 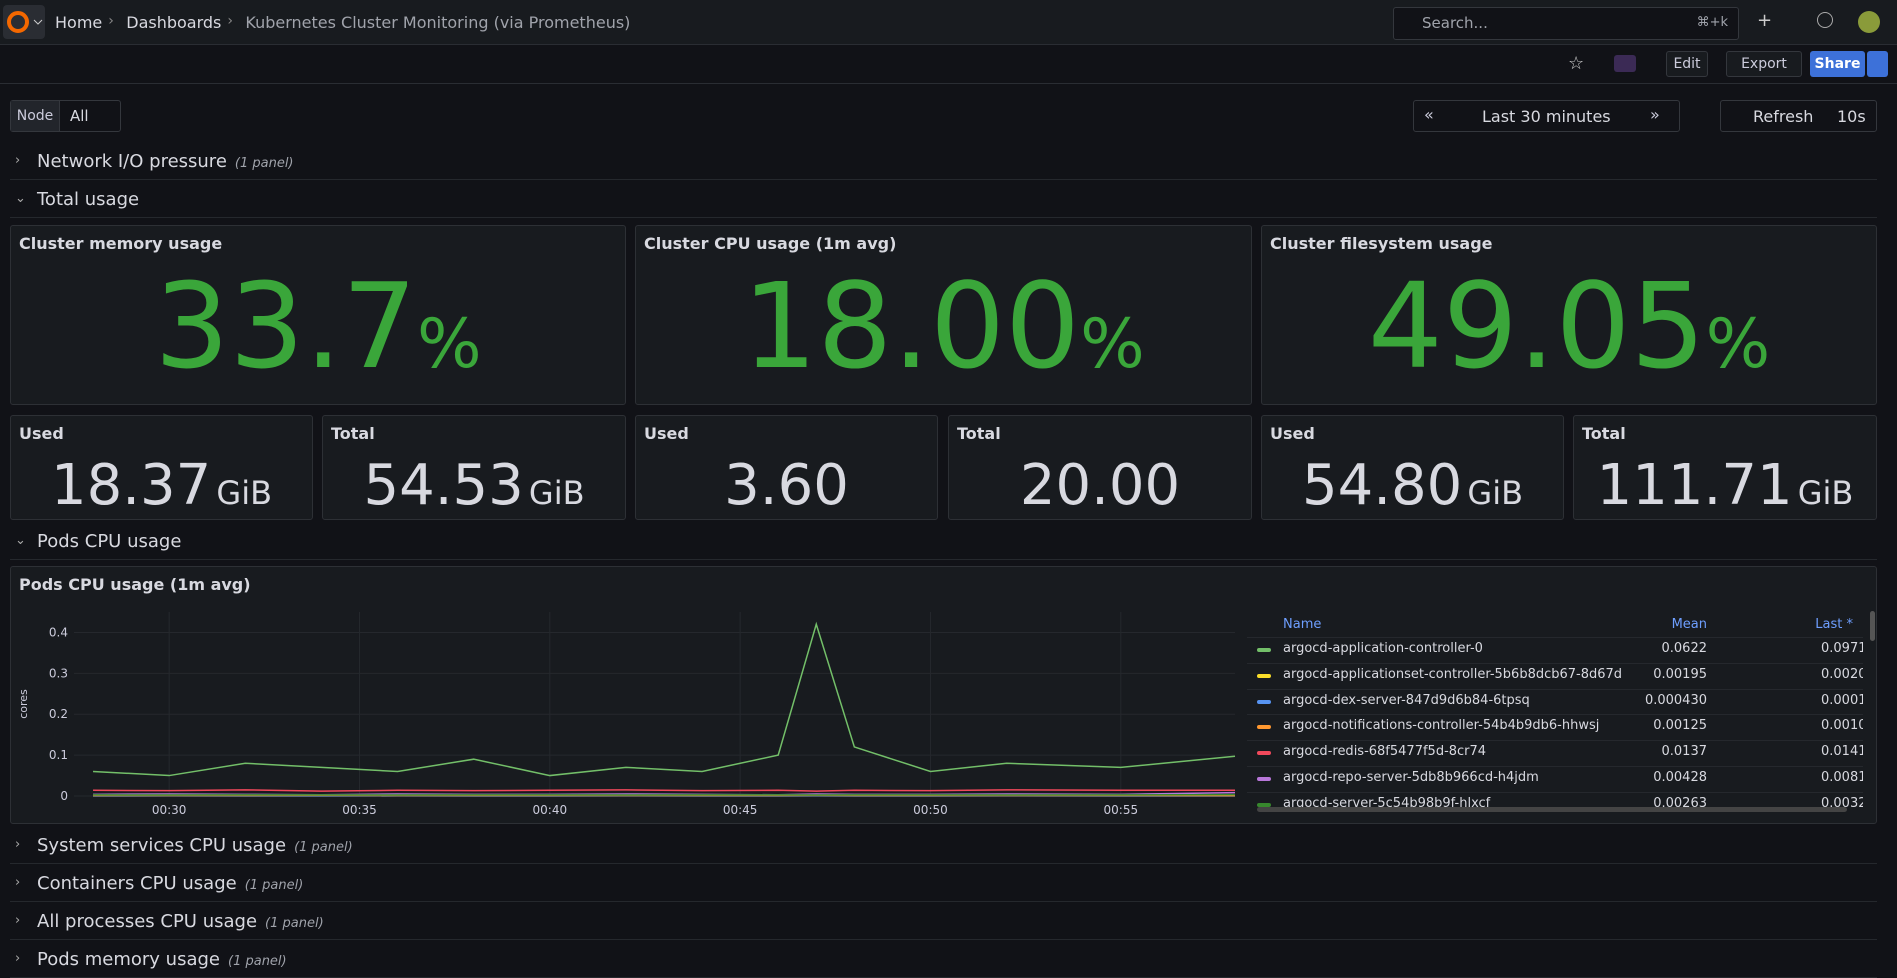 What do you see at coordinates (120, 243) in the screenshot?
I see `panel-title: Cluster memory usage` at bounding box center [120, 243].